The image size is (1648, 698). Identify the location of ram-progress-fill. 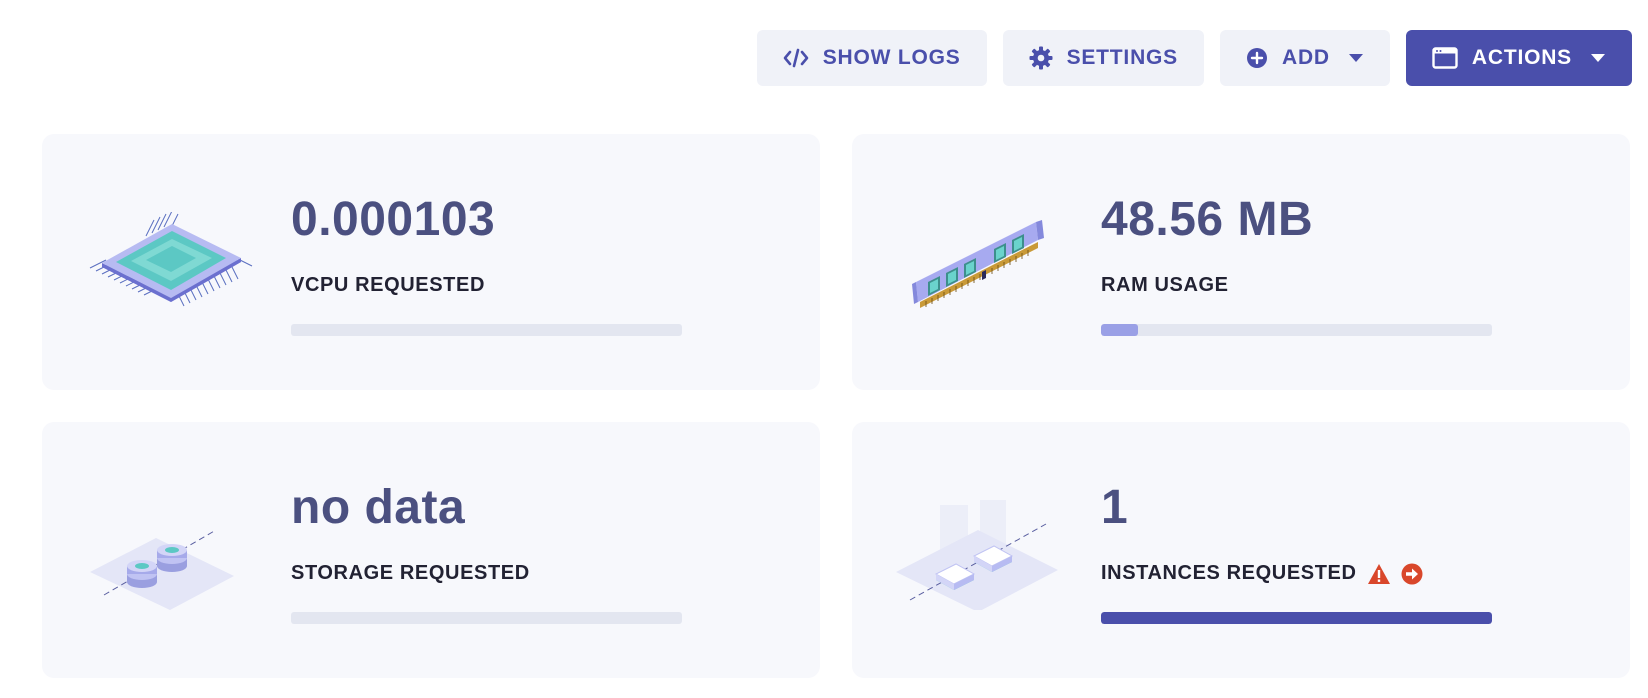
(1120, 330).